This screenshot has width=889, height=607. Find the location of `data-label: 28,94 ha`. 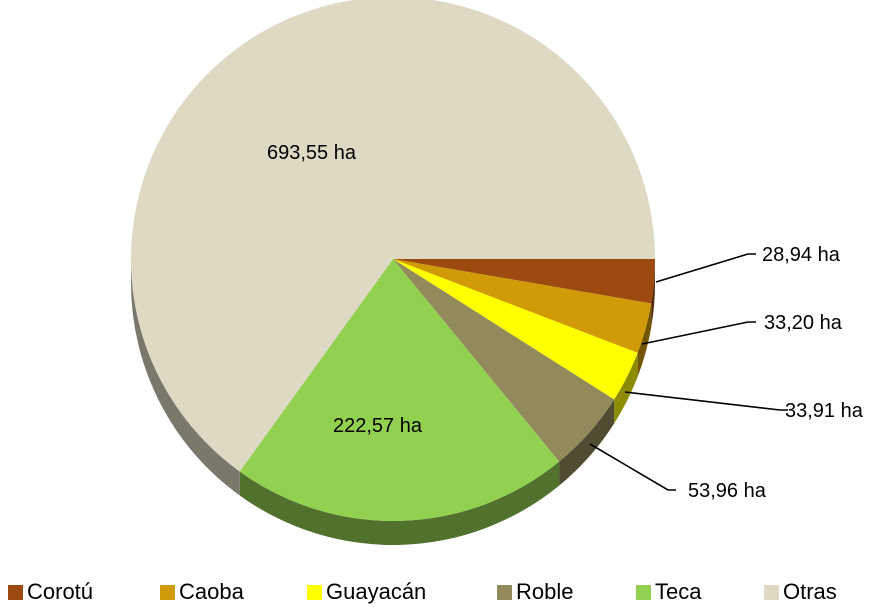

data-label: 28,94 ha is located at coordinates (801, 255).